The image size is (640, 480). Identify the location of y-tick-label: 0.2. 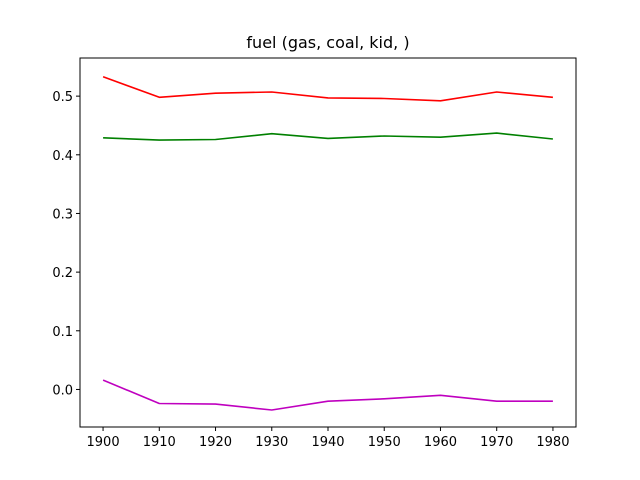
(62, 273).